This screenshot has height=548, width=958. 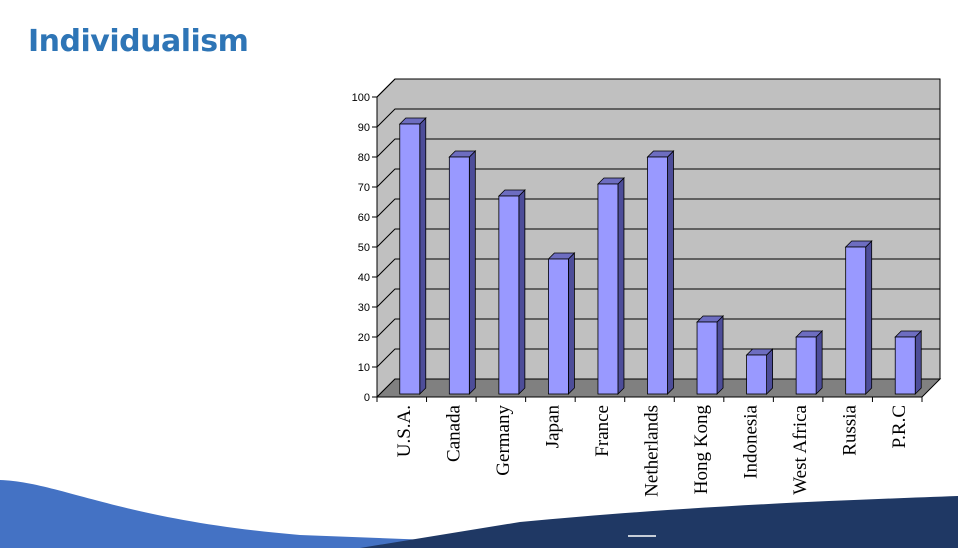 What do you see at coordinates (320, 514) in the screenshot?
I see `wave-light-shape` at bounding box center [320, 514].